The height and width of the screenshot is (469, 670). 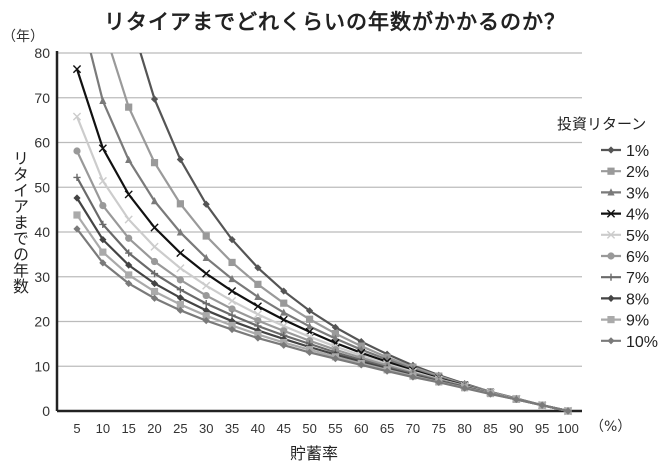 I want to click on x-tick-label: 100, so click(x=568, y=428).